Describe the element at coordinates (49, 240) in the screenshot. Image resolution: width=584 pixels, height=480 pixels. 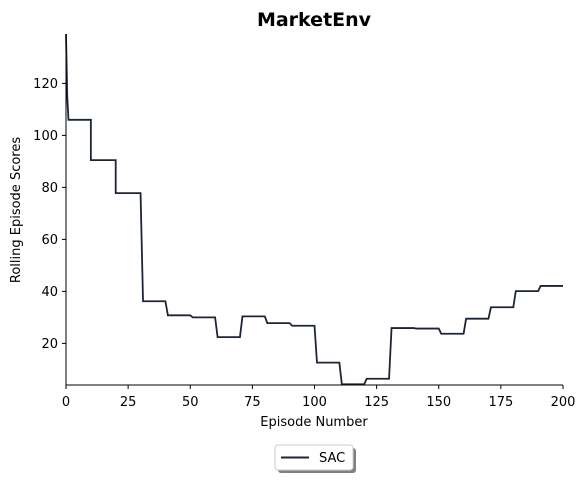
I see `y-tick-label: 60` at that location.